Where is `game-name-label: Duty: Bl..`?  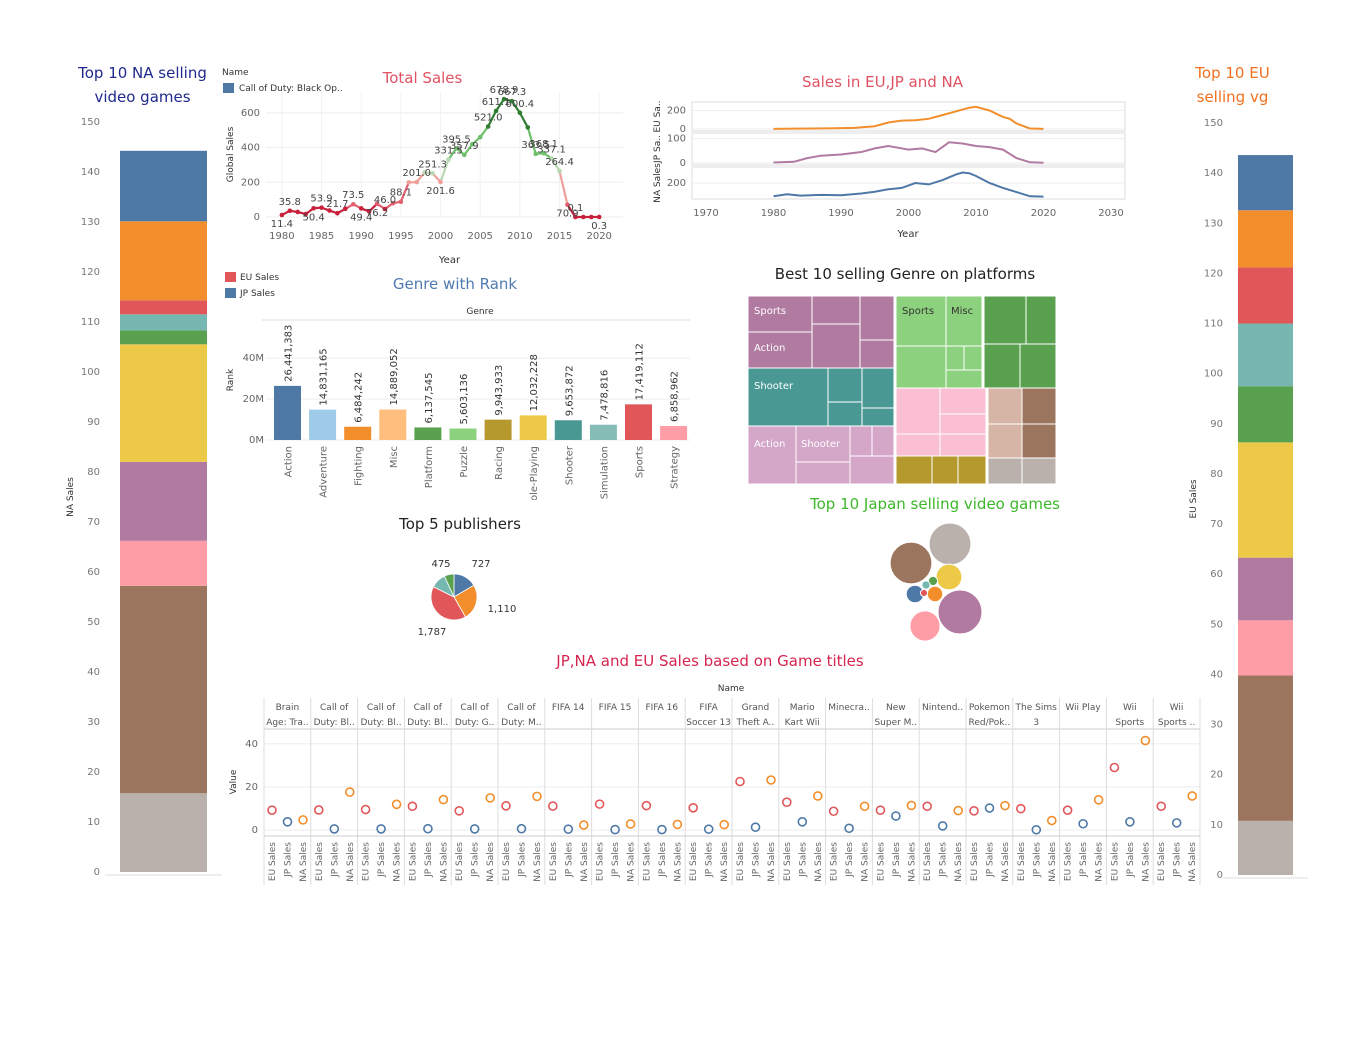
game-name-label: Duty: Bl.. is located at coordinates (334, 723).